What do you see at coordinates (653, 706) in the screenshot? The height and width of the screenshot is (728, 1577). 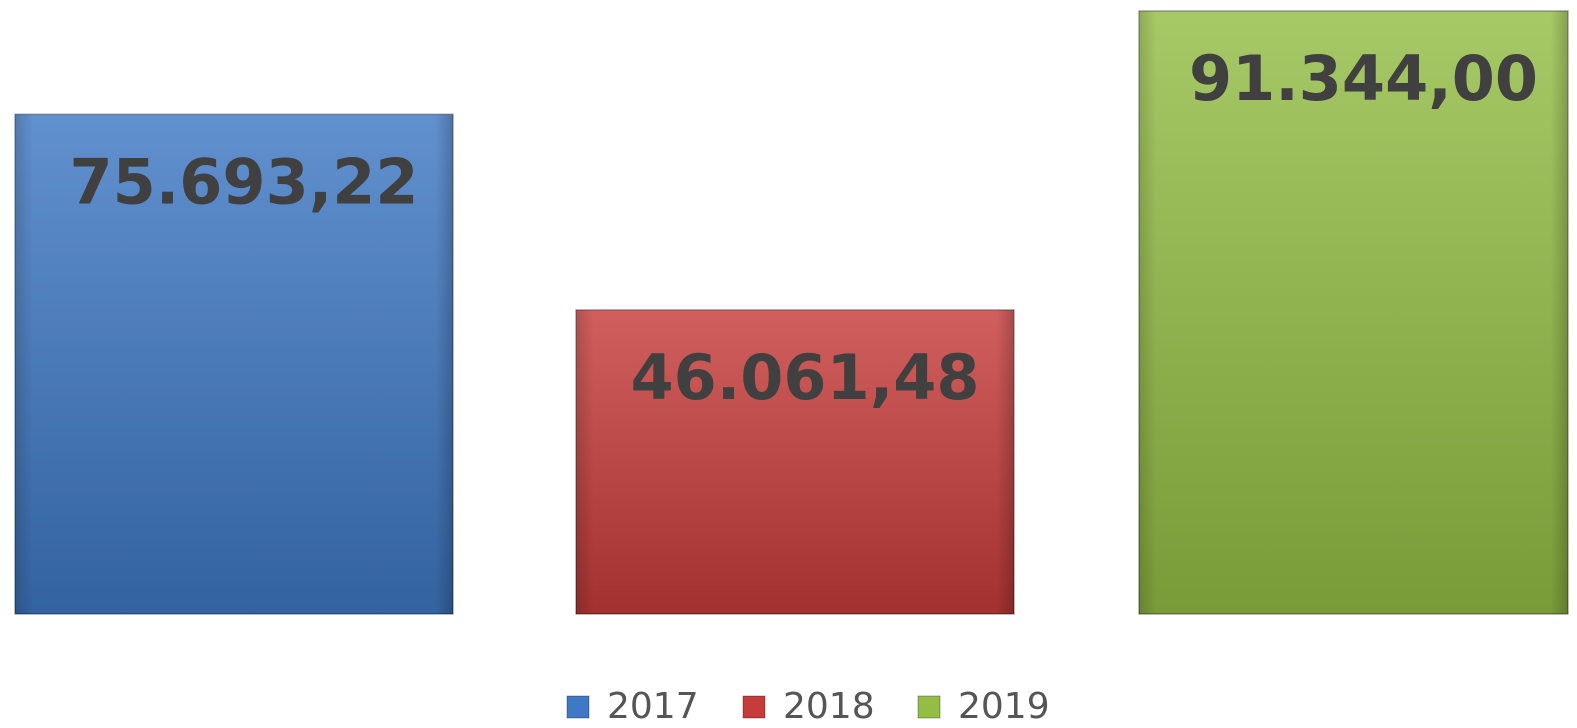 I see `legend-label: 2017` at bounding box center [653, 706].